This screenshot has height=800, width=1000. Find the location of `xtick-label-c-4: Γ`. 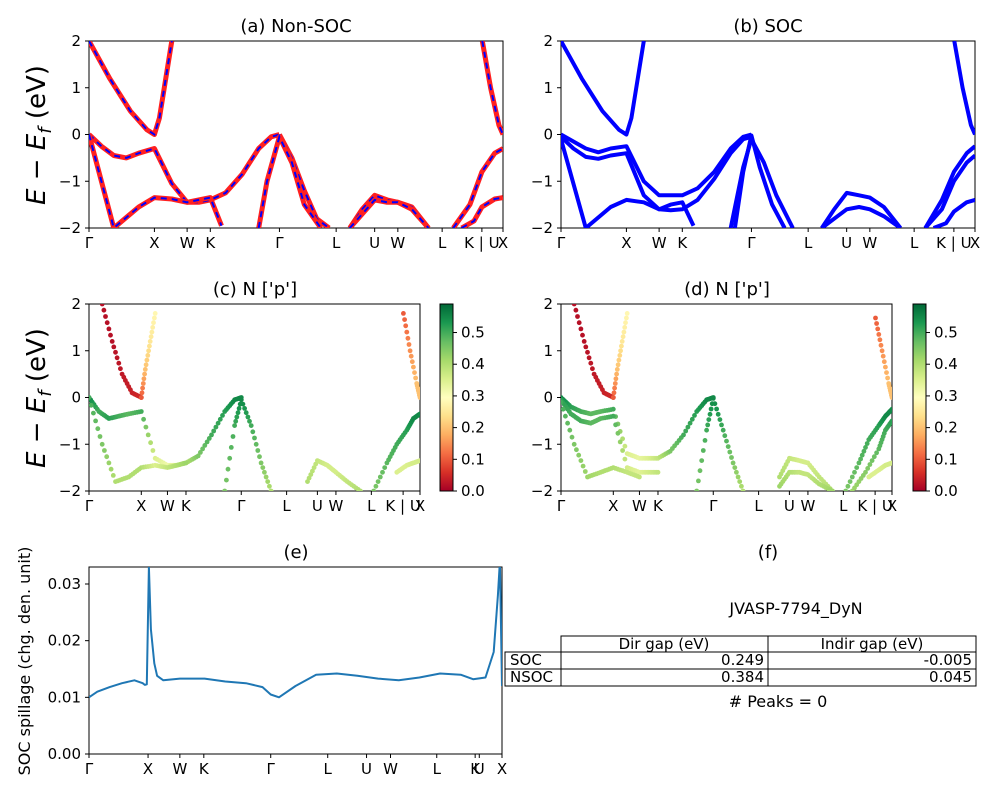

xtick-label-c-4: Γ is located at coordinates (241, 506).